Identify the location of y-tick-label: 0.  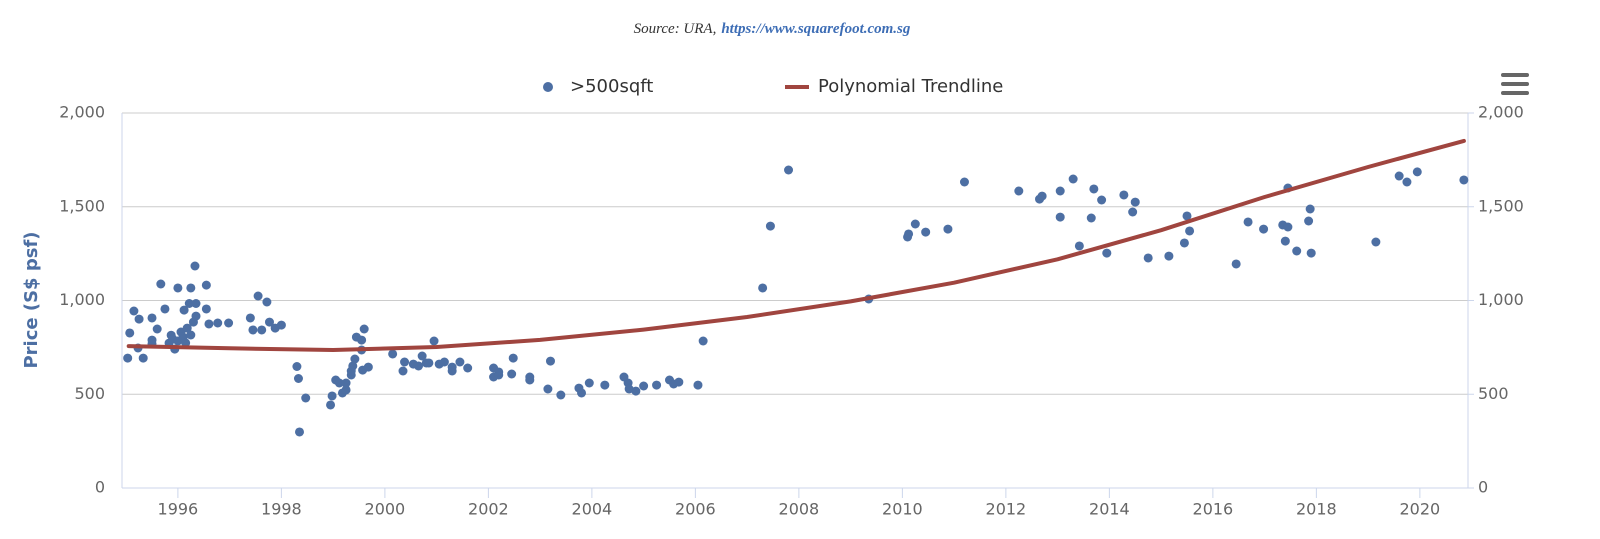
(100, 487).